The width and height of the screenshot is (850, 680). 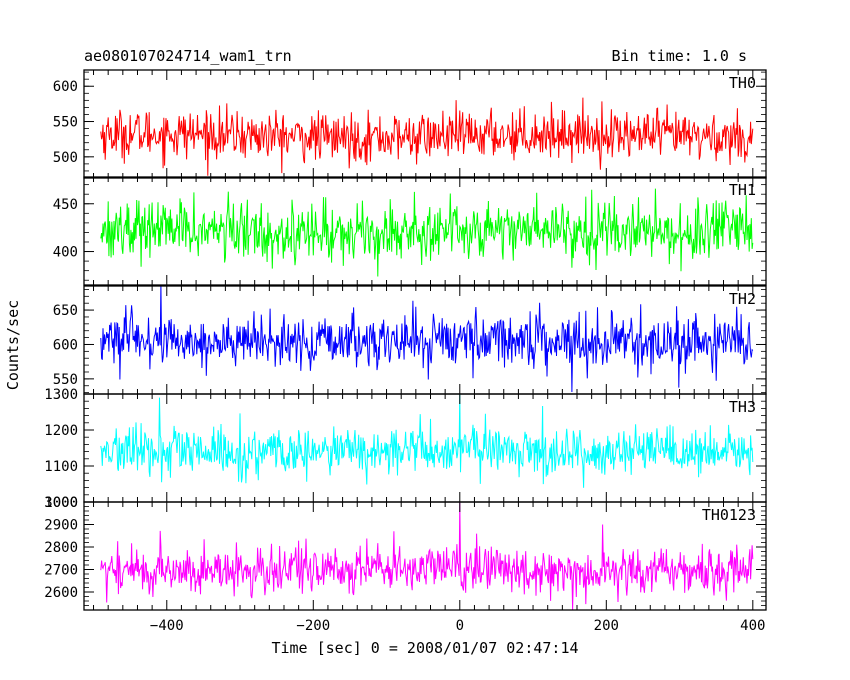 I want to click on x-tick-label: −400, so click(x=167, y=626).